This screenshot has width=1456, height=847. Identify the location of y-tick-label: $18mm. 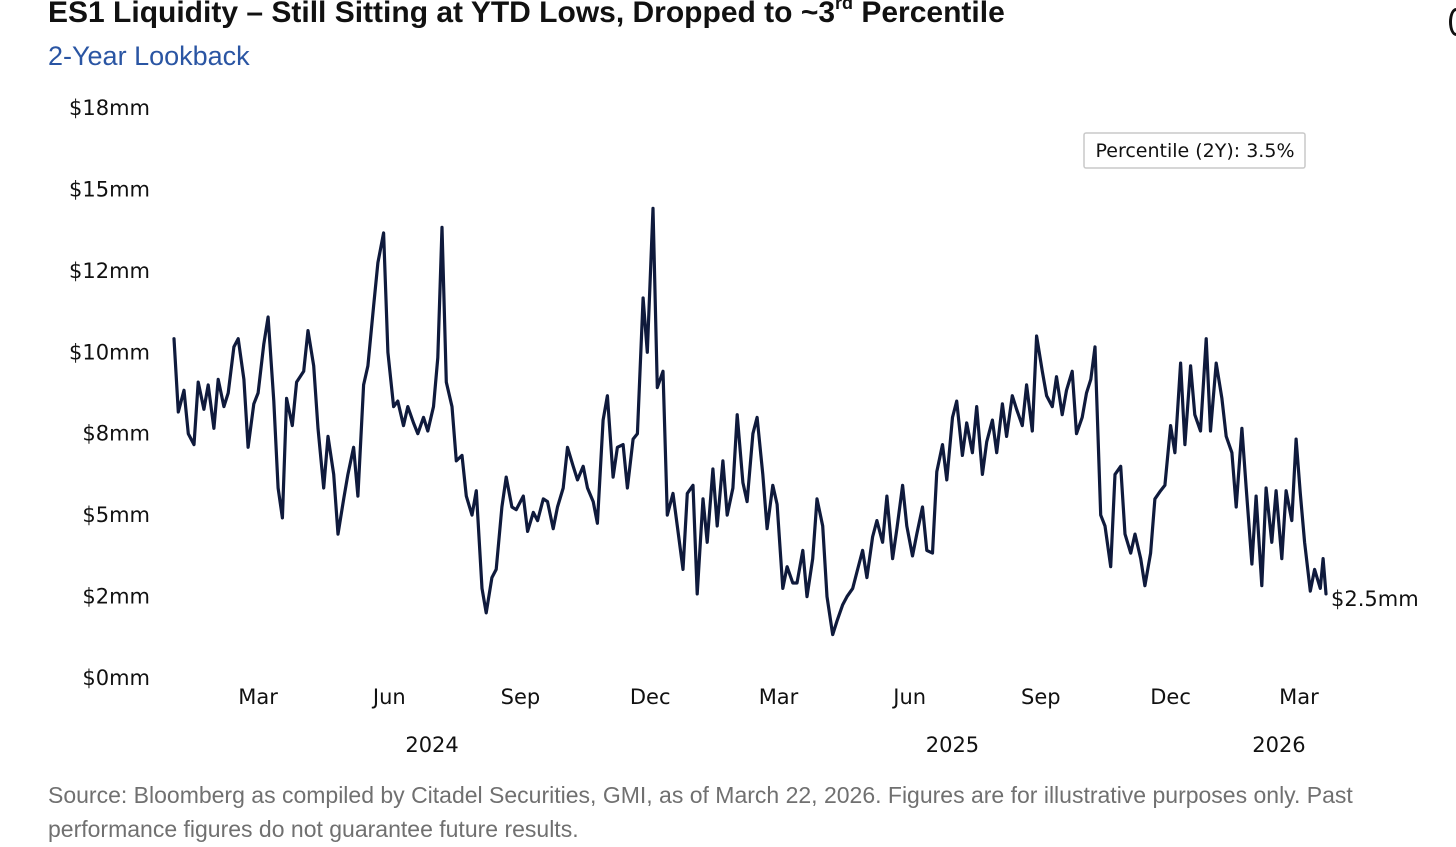
(109, 108).